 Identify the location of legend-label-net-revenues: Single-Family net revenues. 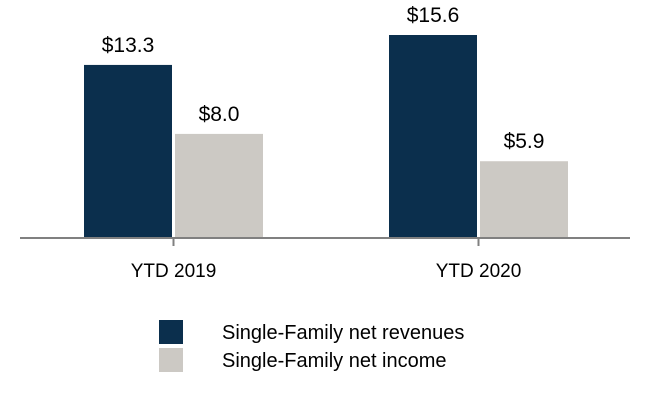
(343, 333).